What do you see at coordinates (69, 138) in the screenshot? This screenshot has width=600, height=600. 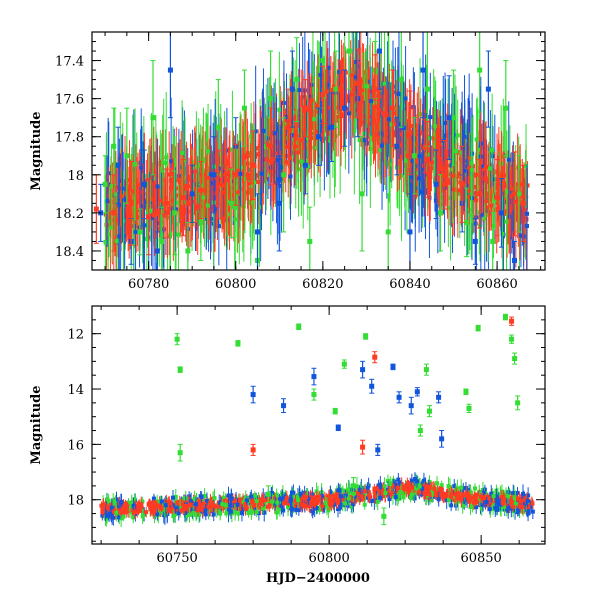 I see `y-tick-label: 17.8` at bounding box center [69, 138].